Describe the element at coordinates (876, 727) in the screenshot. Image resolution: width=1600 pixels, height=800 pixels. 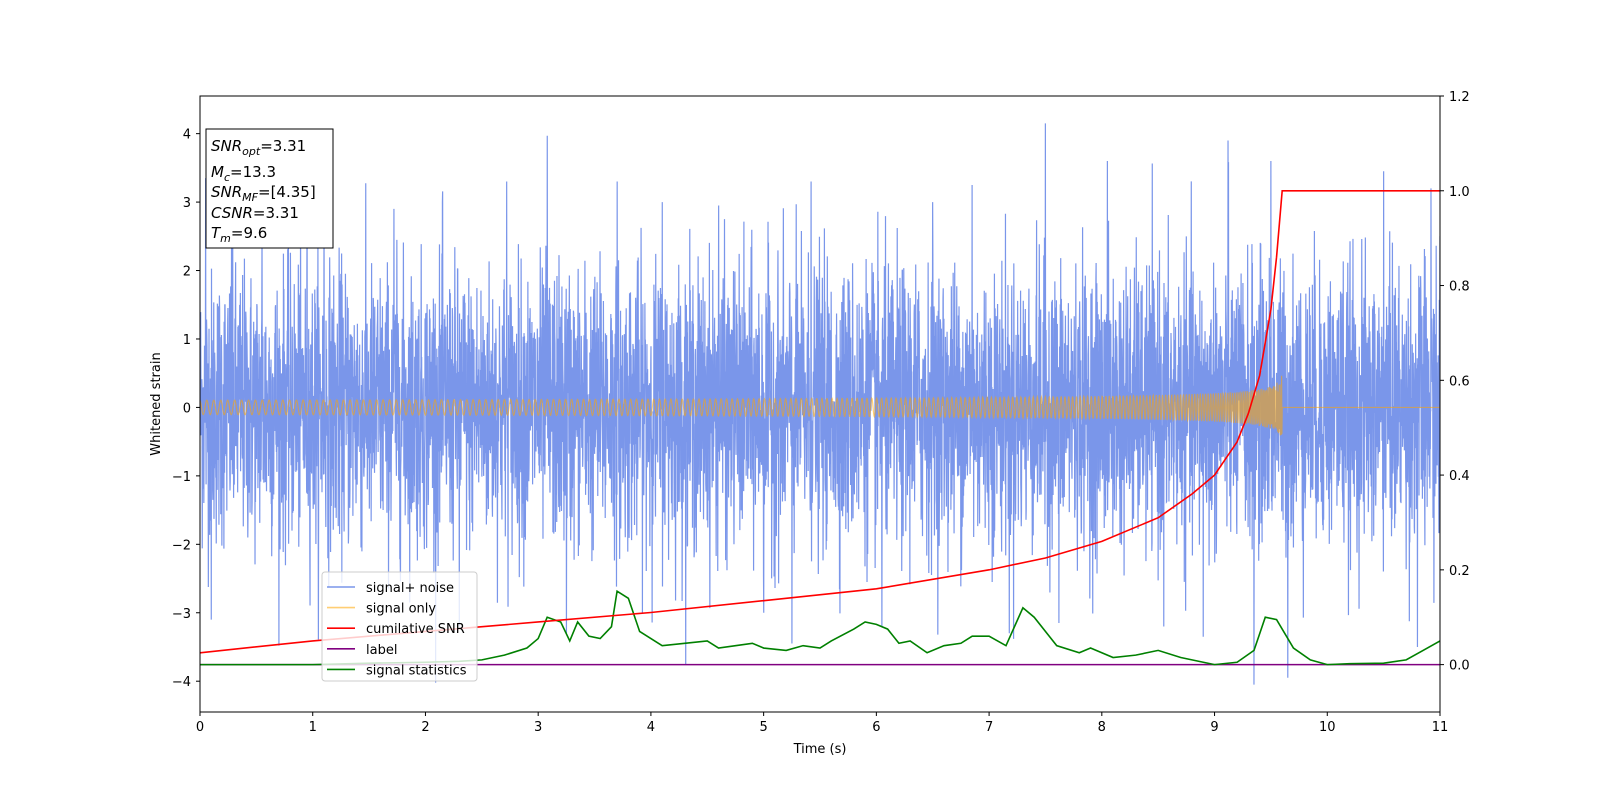
I see `x-tick-label: 6` at that location.